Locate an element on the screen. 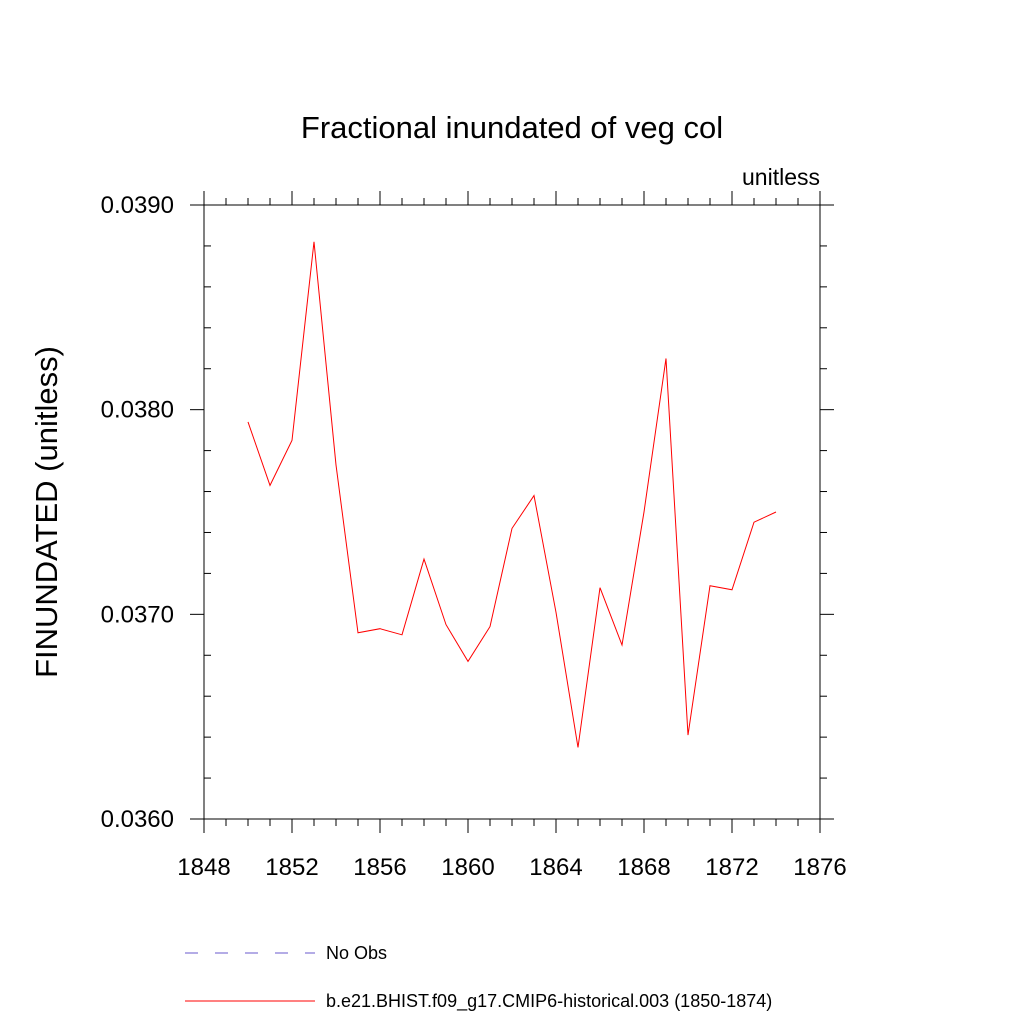  y-tick-label: 0.0380 is located at coordinates (137, 410).